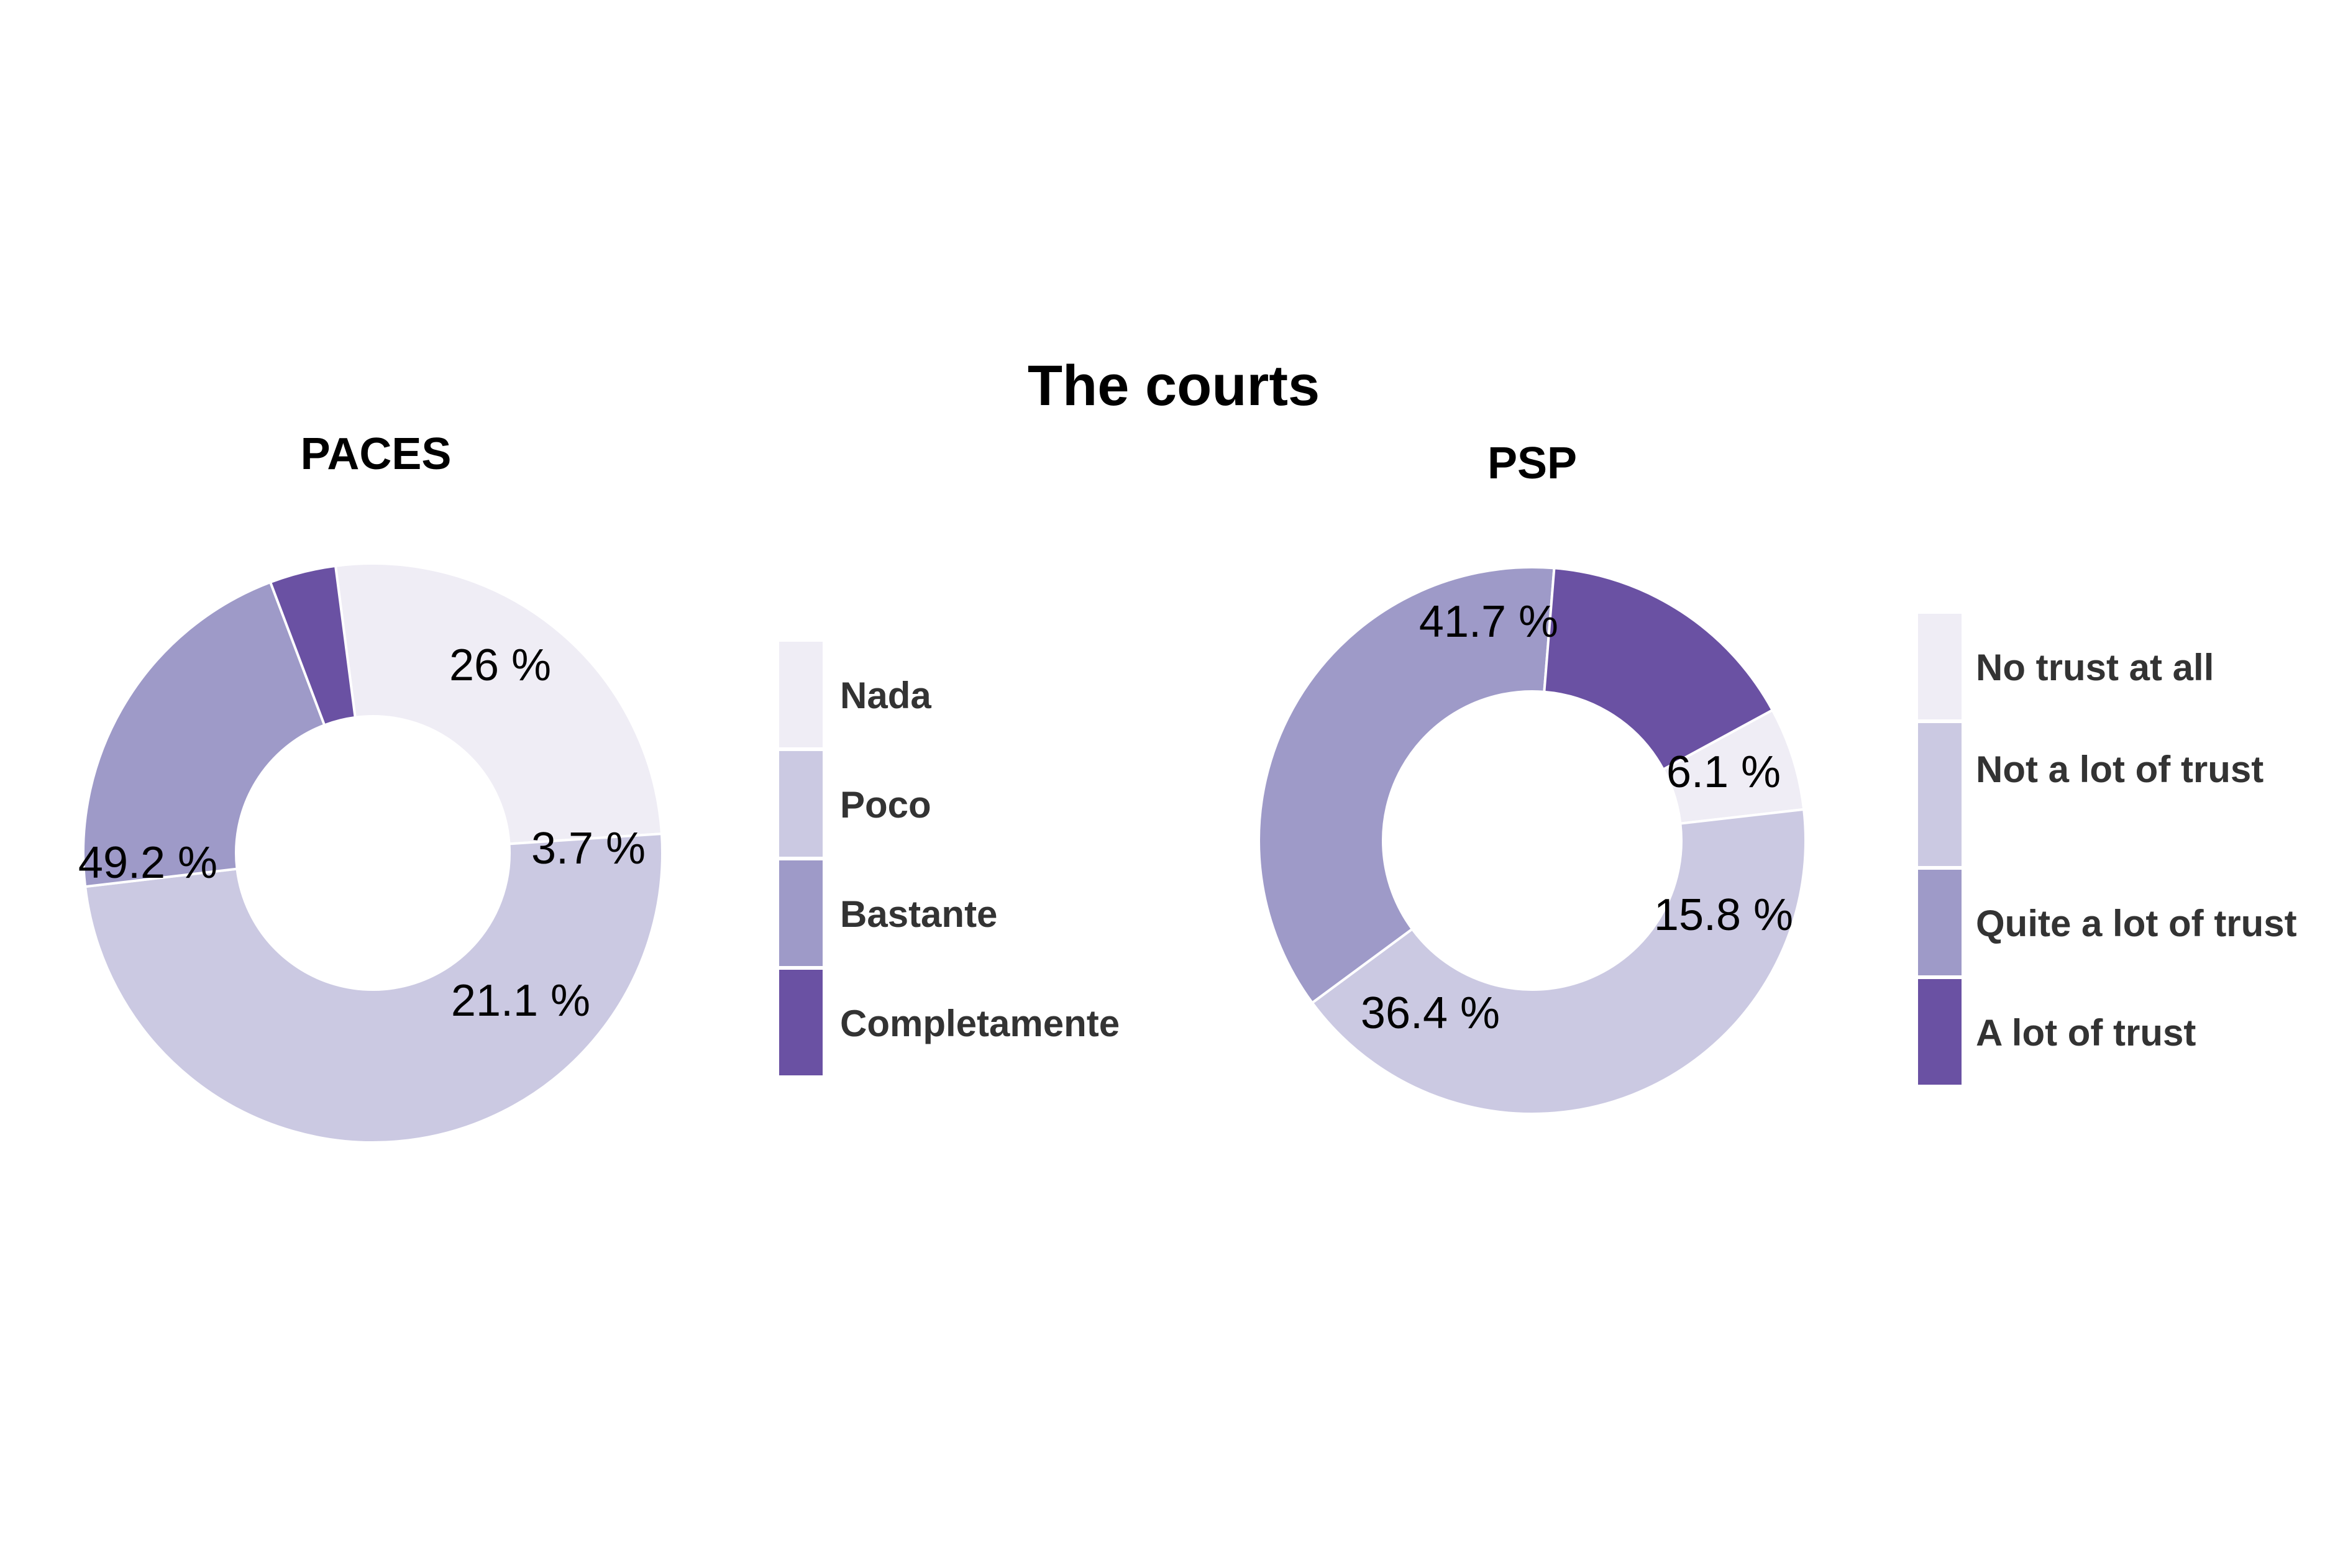  I want to click on legend-swatch-poco, so click(801, 804).